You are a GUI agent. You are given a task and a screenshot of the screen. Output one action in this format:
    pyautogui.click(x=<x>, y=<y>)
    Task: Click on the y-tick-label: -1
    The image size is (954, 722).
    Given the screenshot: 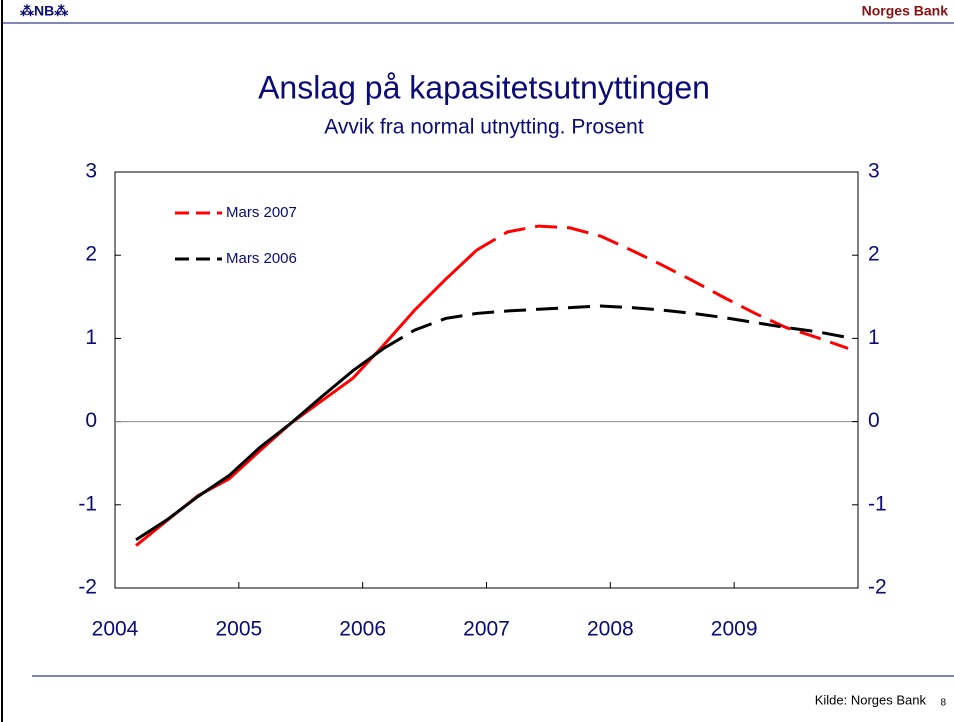 What is the action you would take?
    pyautogui.click(x=87, y=503)
    